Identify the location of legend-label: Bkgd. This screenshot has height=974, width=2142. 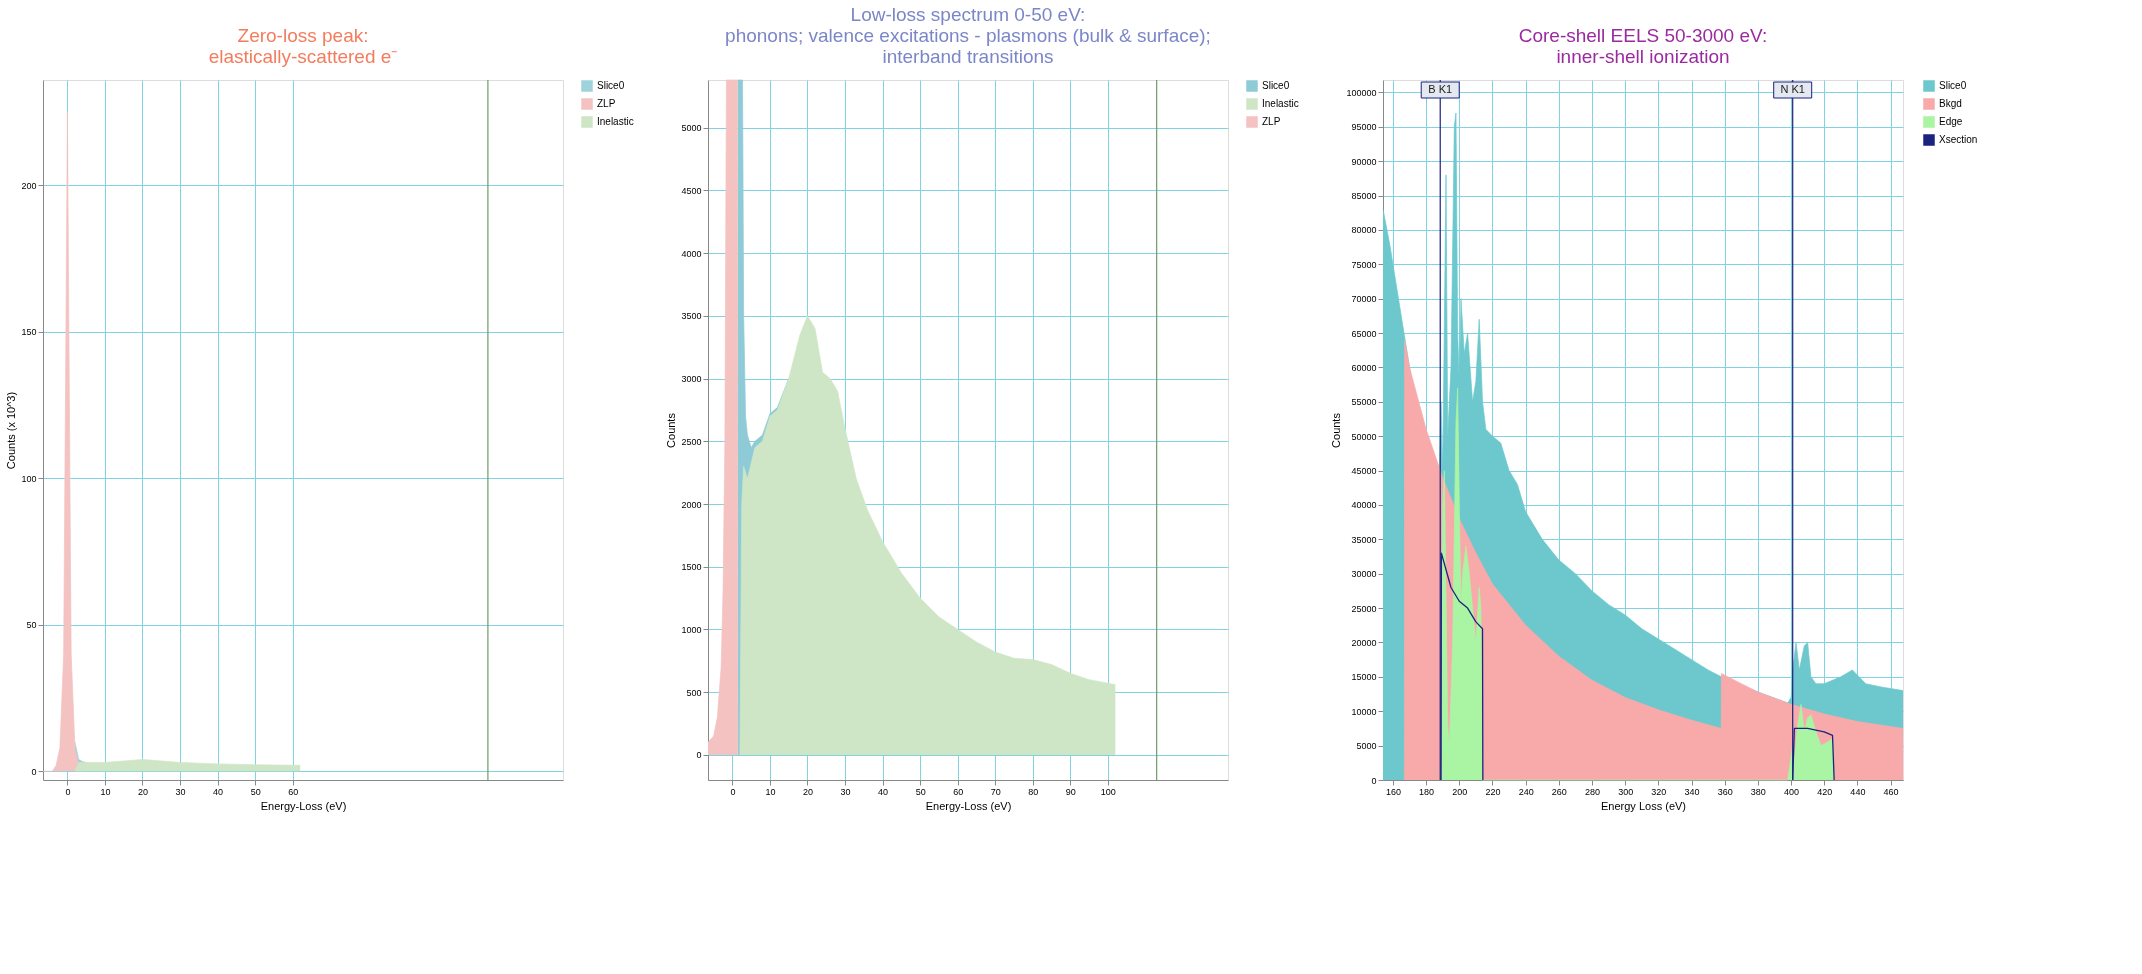
(1950, 103).